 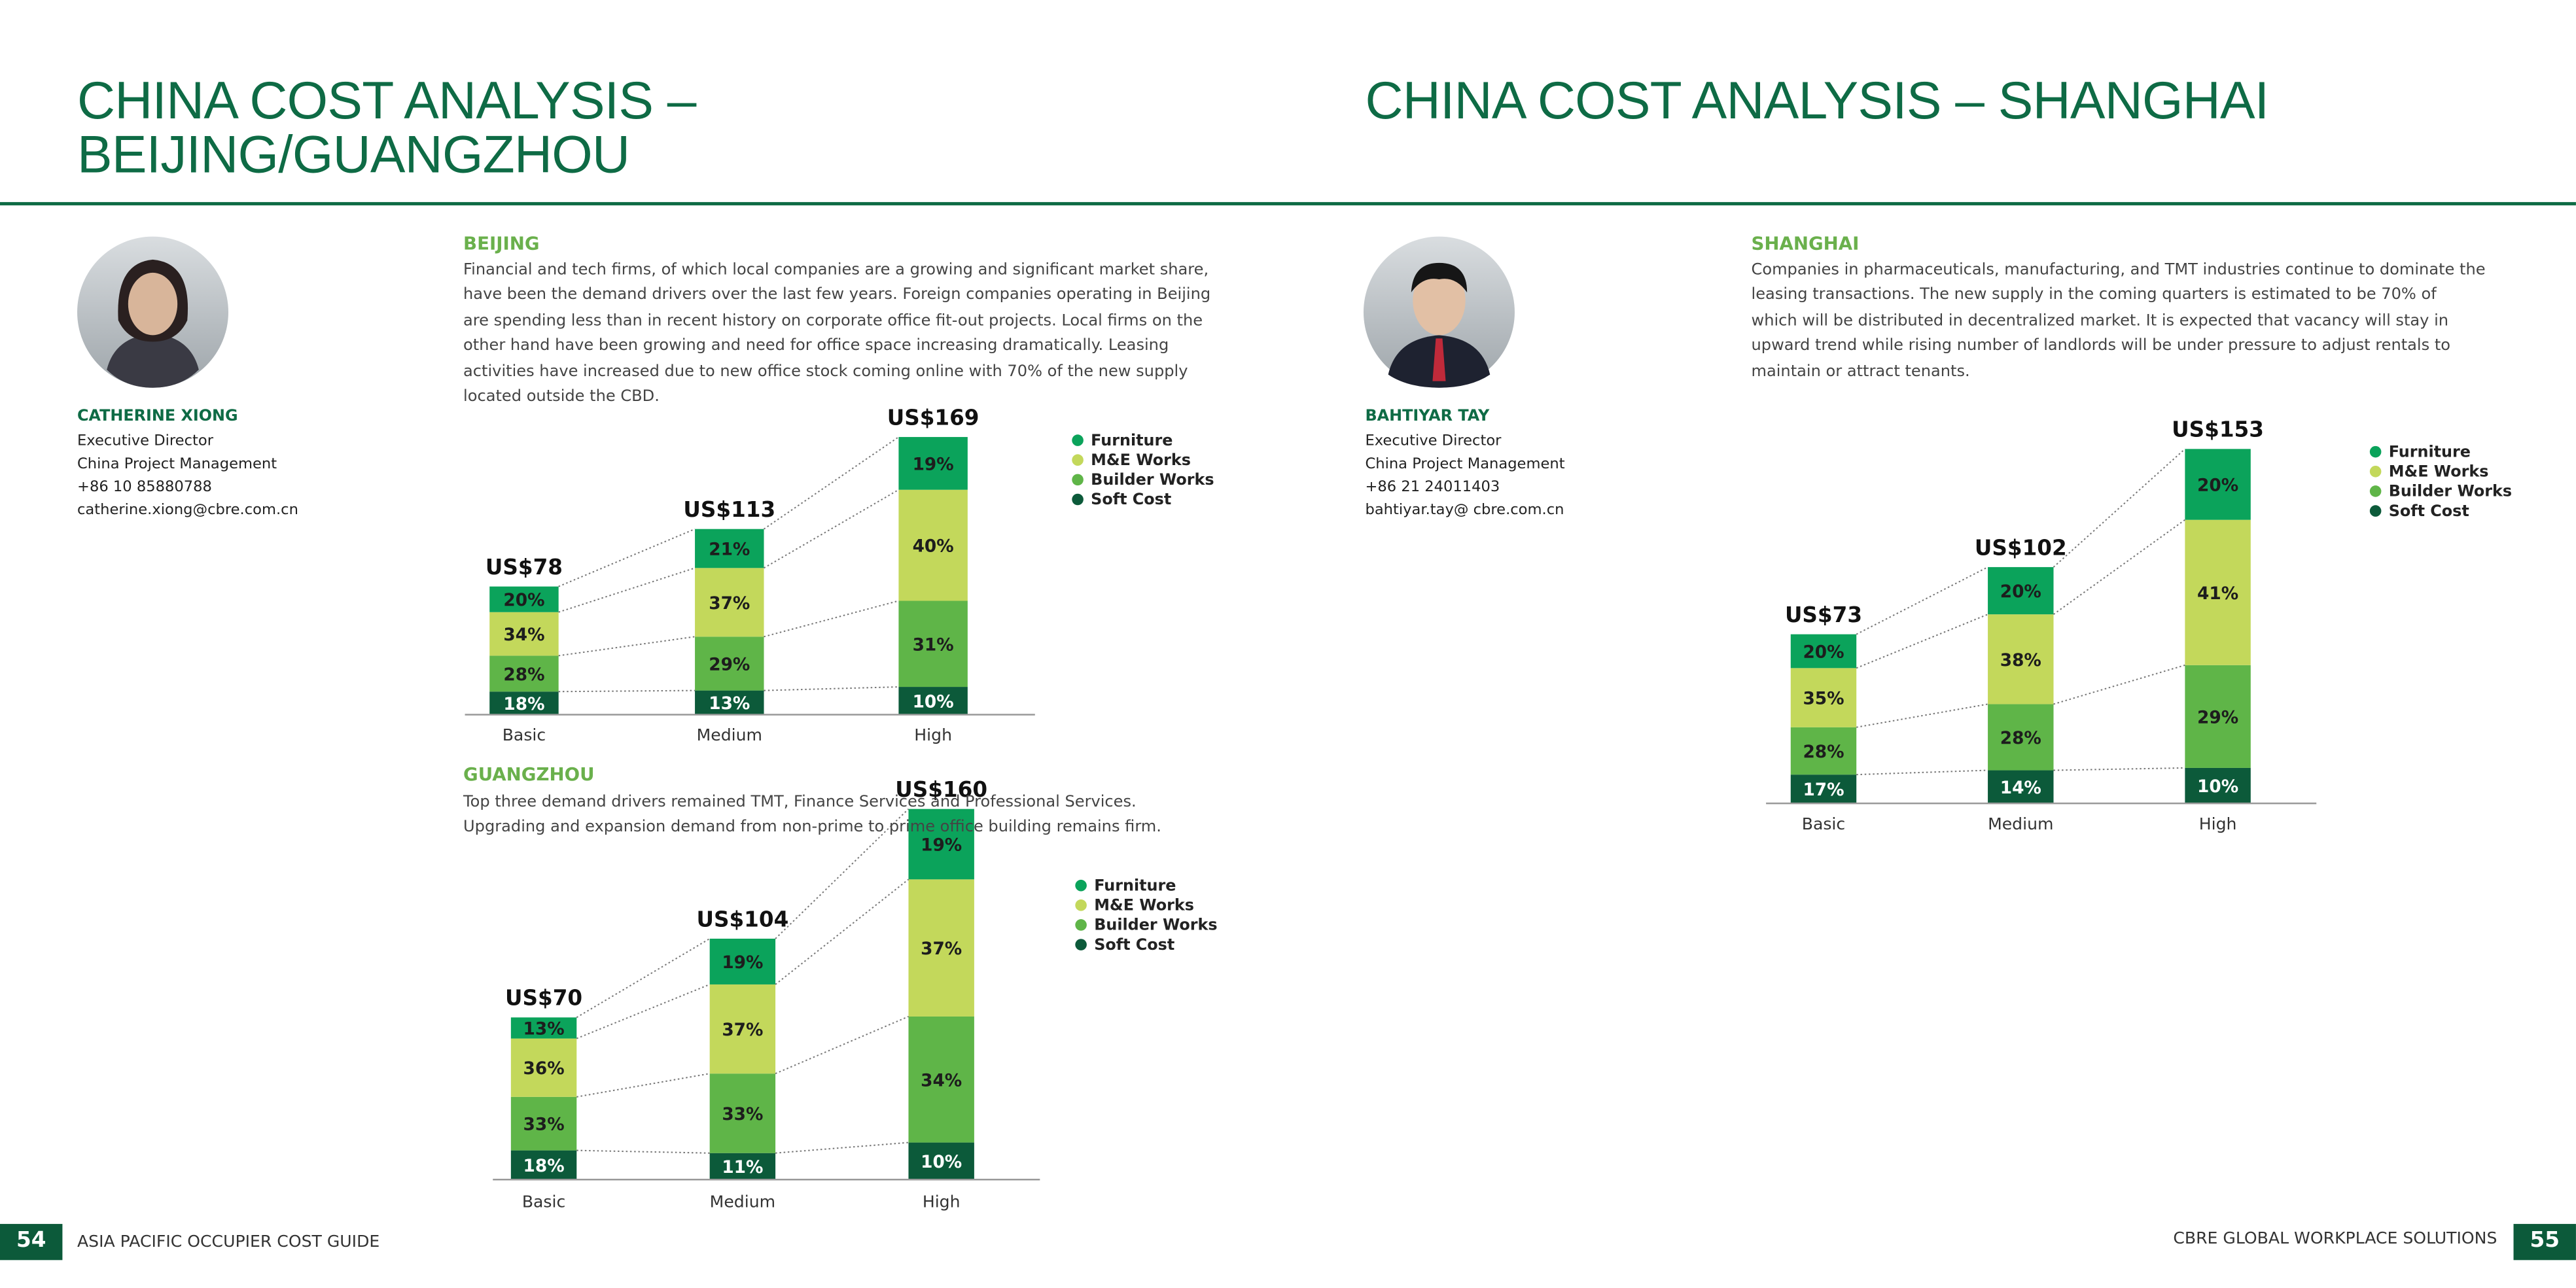 What do you see at coordinates (386, 100) in the screenshot?
I see `left-title-line: CHINA COST ANALYSIS –` at bounding box center [386, 100].